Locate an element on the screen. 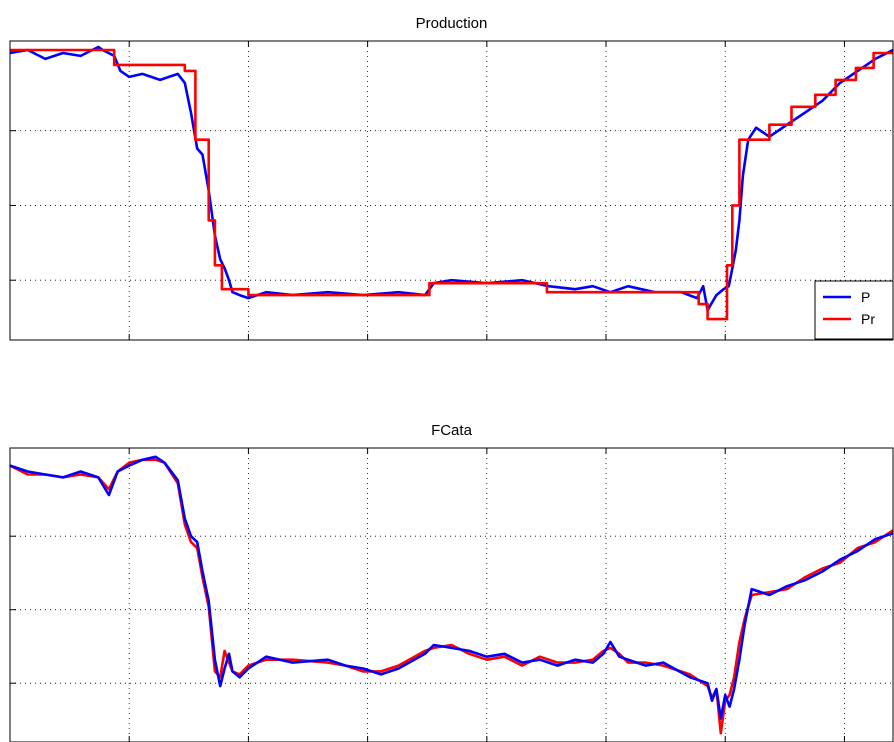 This screenshot has width=894, height=742. chart-title: FCata is located at coordinates (452, 430).